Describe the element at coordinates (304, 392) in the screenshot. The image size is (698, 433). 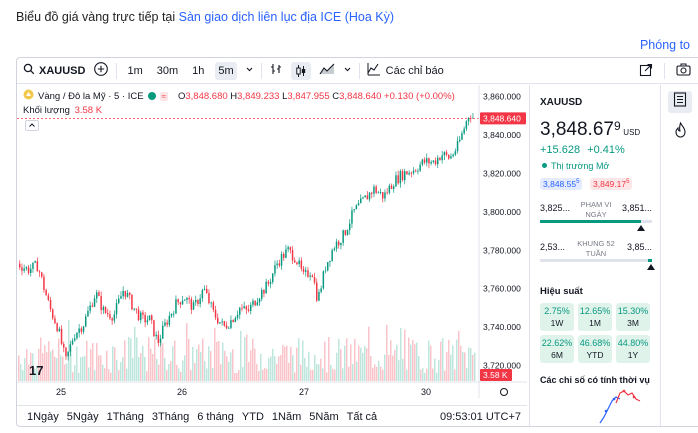
I see `time-tick-label: 27` at that location.